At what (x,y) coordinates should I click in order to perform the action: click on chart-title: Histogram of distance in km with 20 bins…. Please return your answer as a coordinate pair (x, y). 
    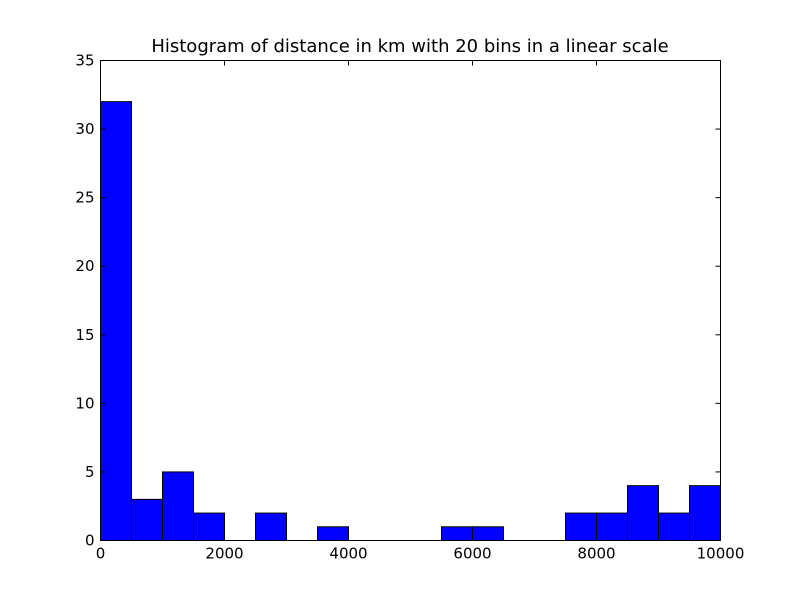
    Looking at the image, I should click on (410, 46).